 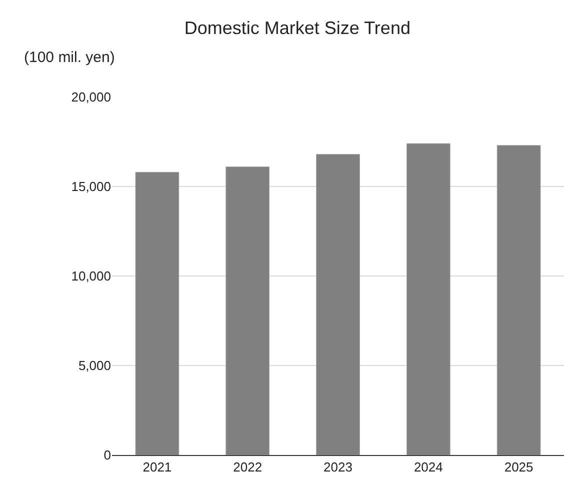 I want to click on y-tick-label: 15,000, so click(x=91, y=186).